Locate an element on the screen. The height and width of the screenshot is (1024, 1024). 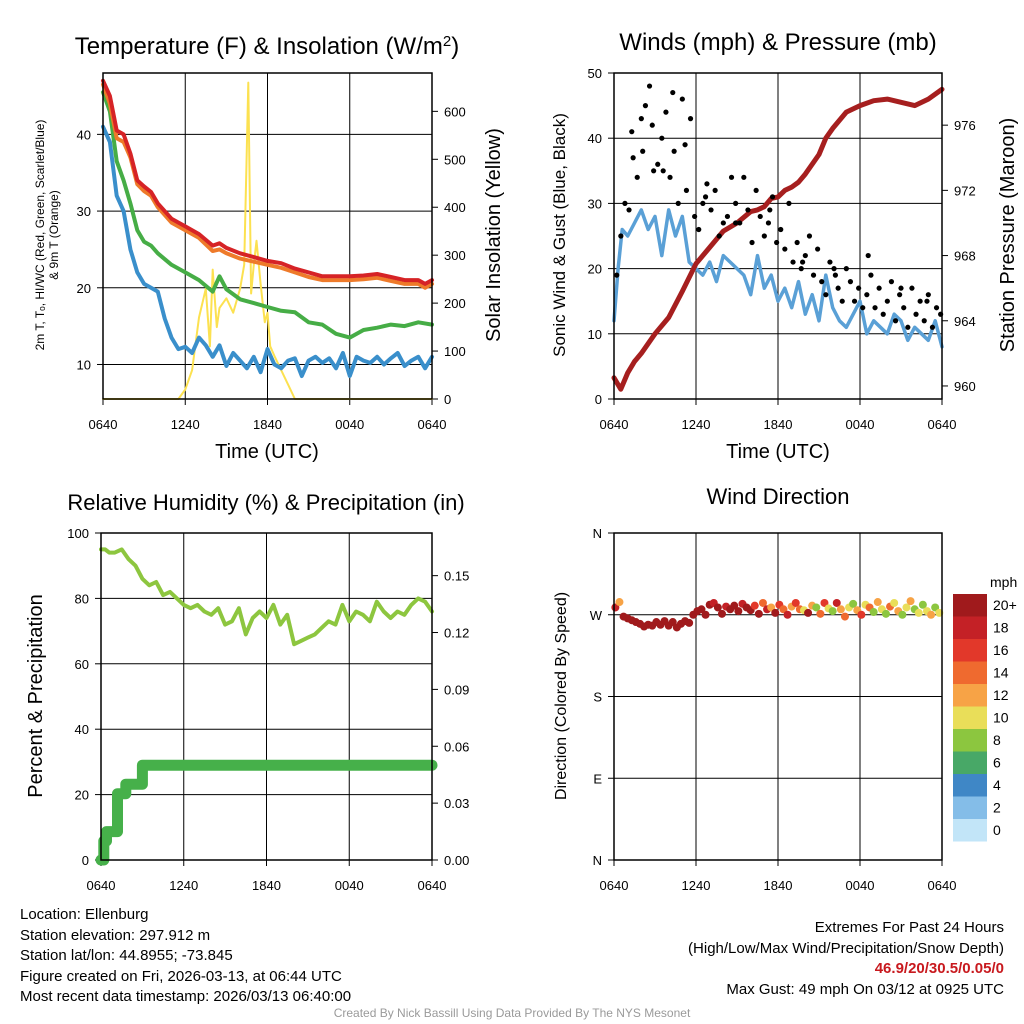
series-precip is located at coordinates (266, 812).